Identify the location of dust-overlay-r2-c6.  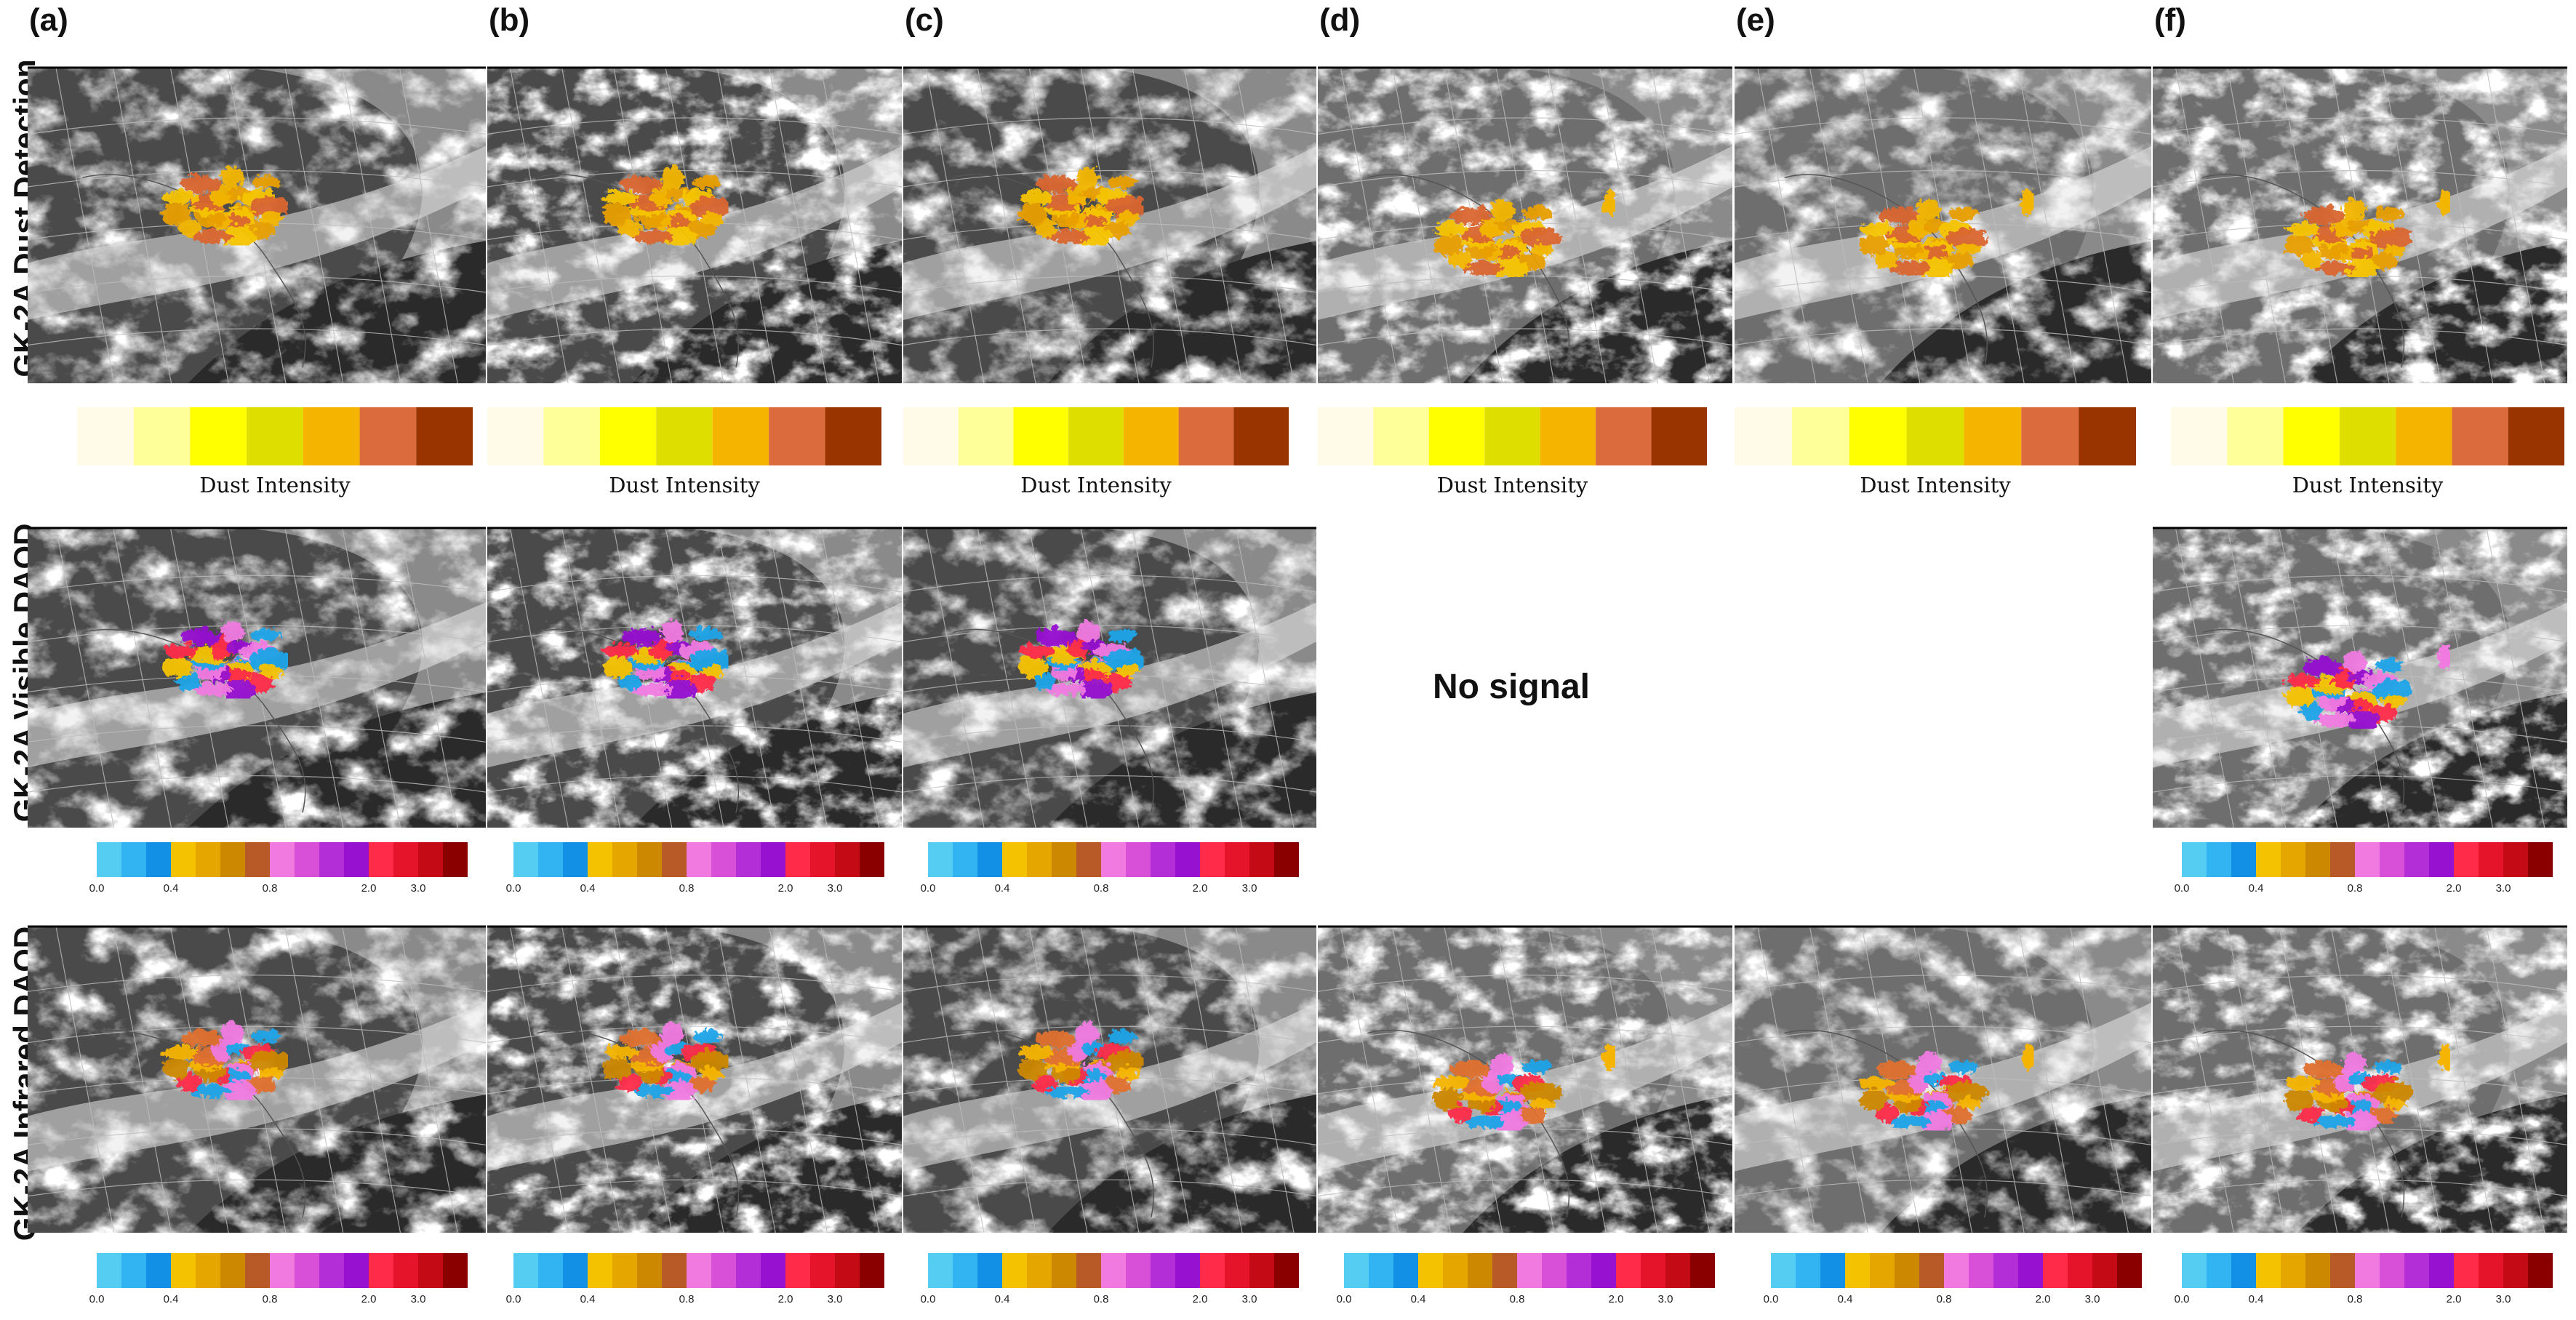
(2365, 684).